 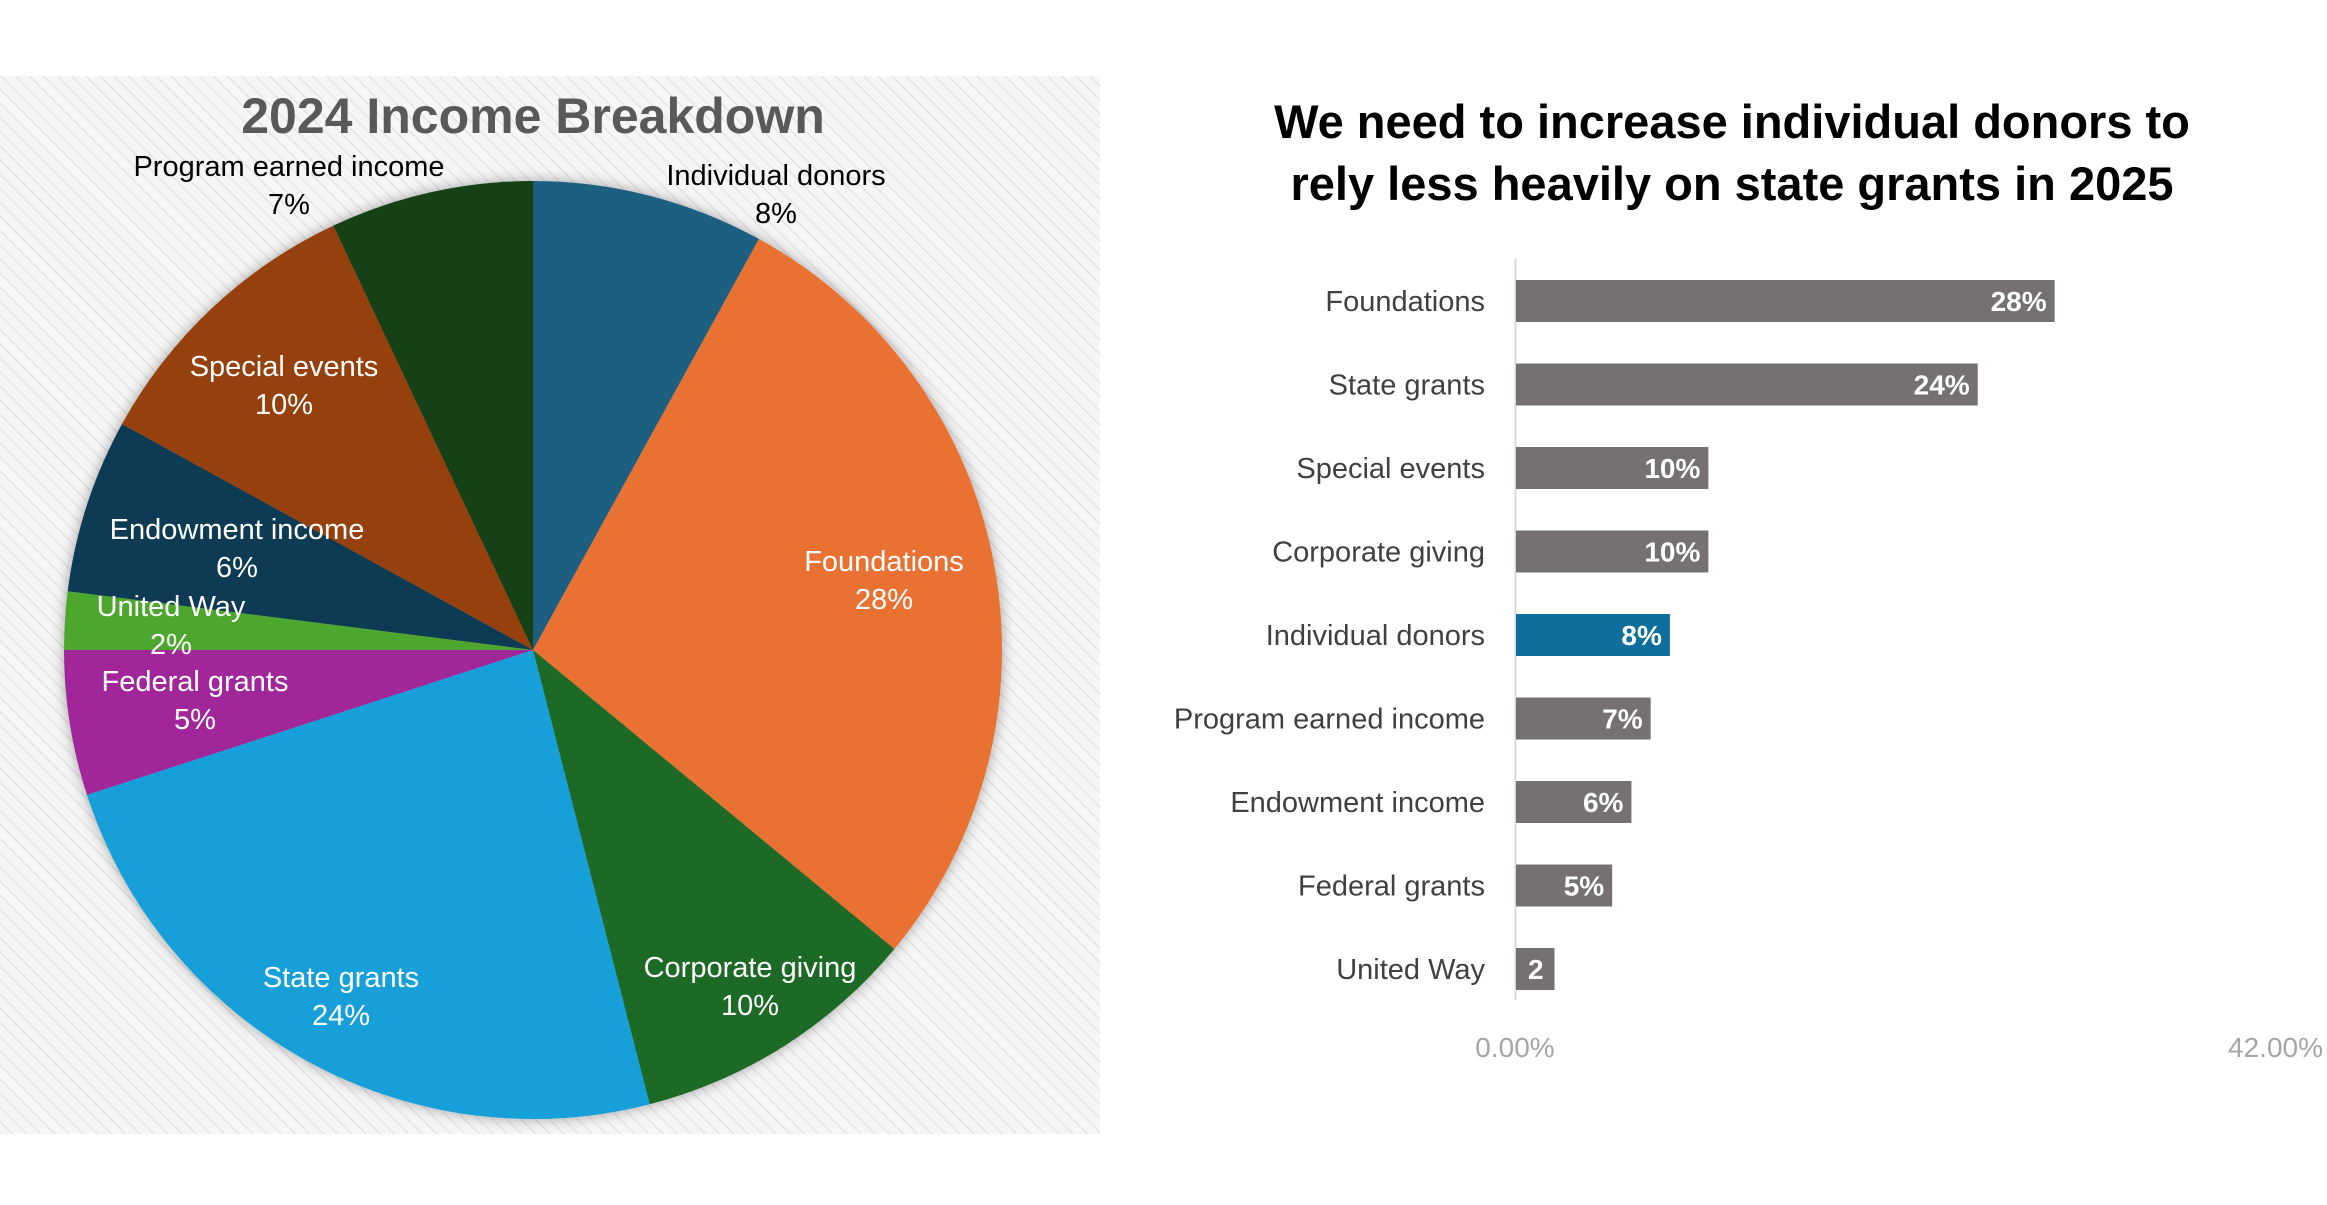 What do you see at coordinates (775, 176) in the screenshot?
I see `pie-label-individual-donors: Individual donors` at bounding box center [775, 176].